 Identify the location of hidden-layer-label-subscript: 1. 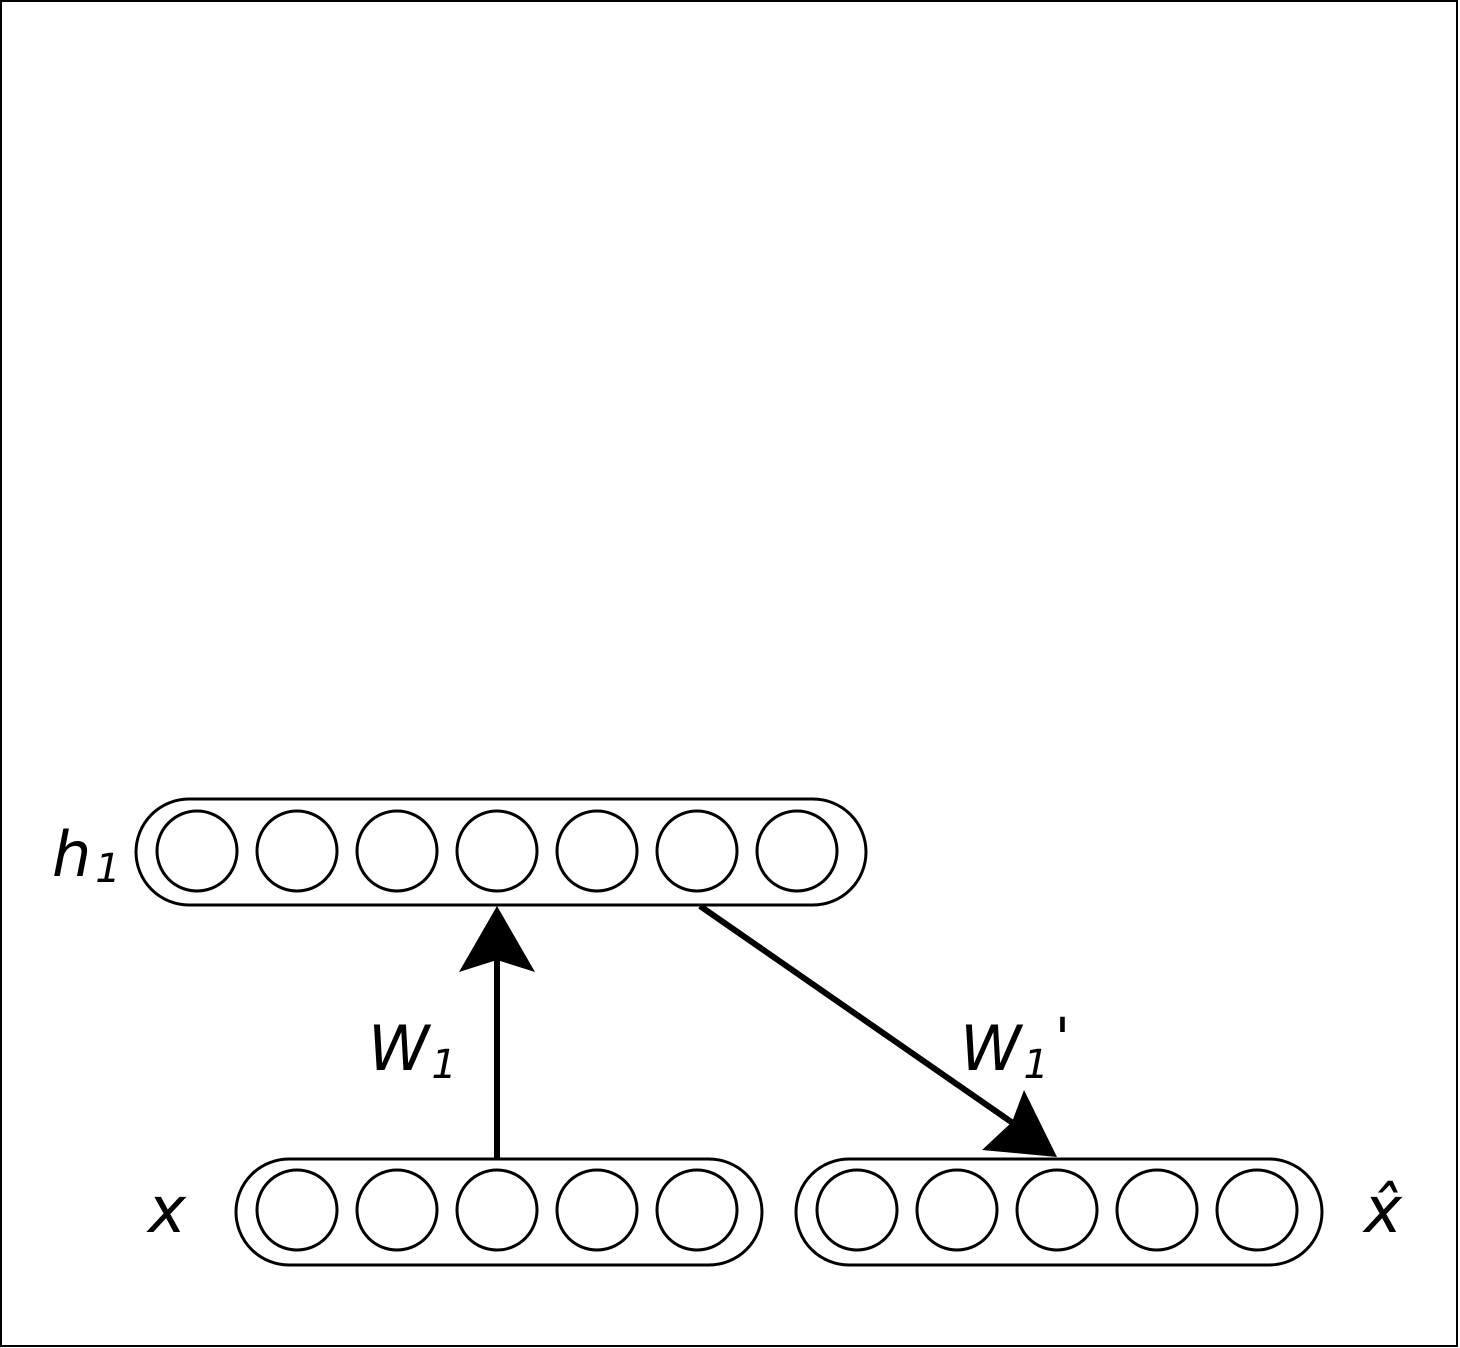
(107, 869).